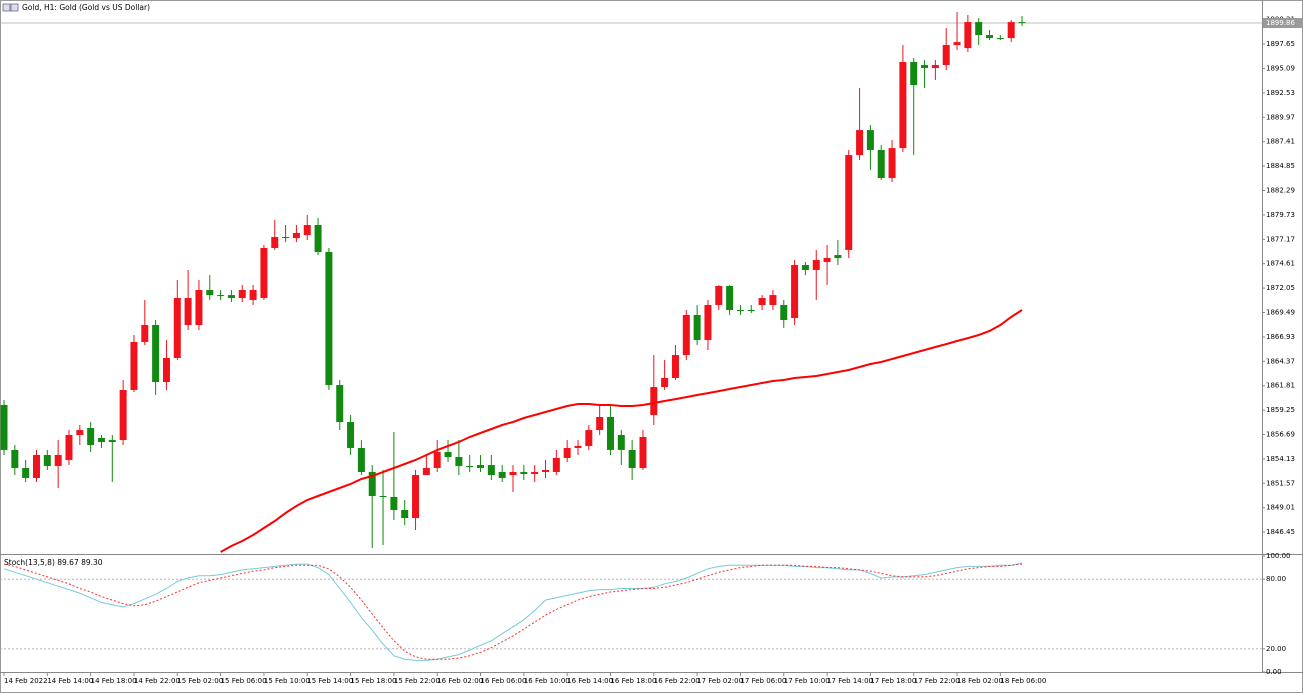 The width and height of the screenshot is (1303, 693). What do you see at coordinates (1276, 649) in the screenshot?
I see `y-tick-label: 20.00` at bounding box center [1276, 649].